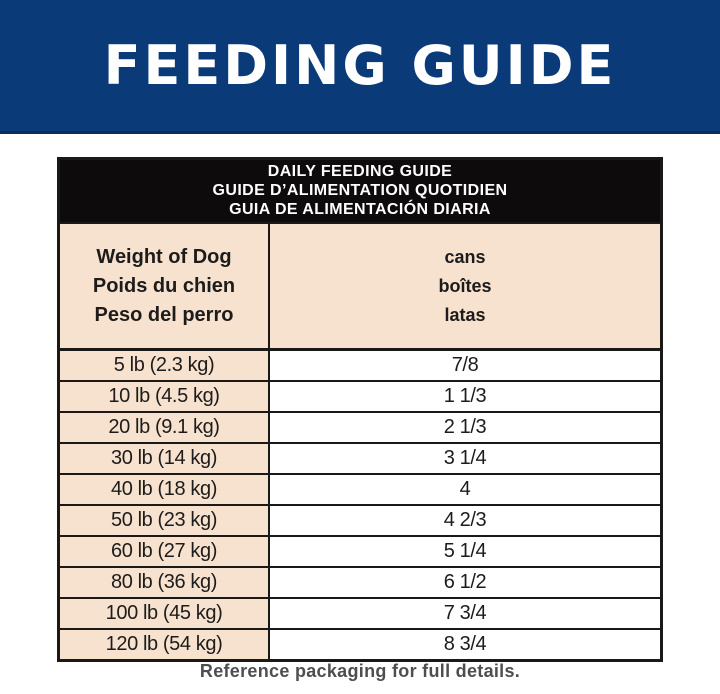 The image size is (720, 694). Describe the element at coordinates (165, 551) in the screenshot. I see `weight-cell: 60 lb (27 kg)` at that location.